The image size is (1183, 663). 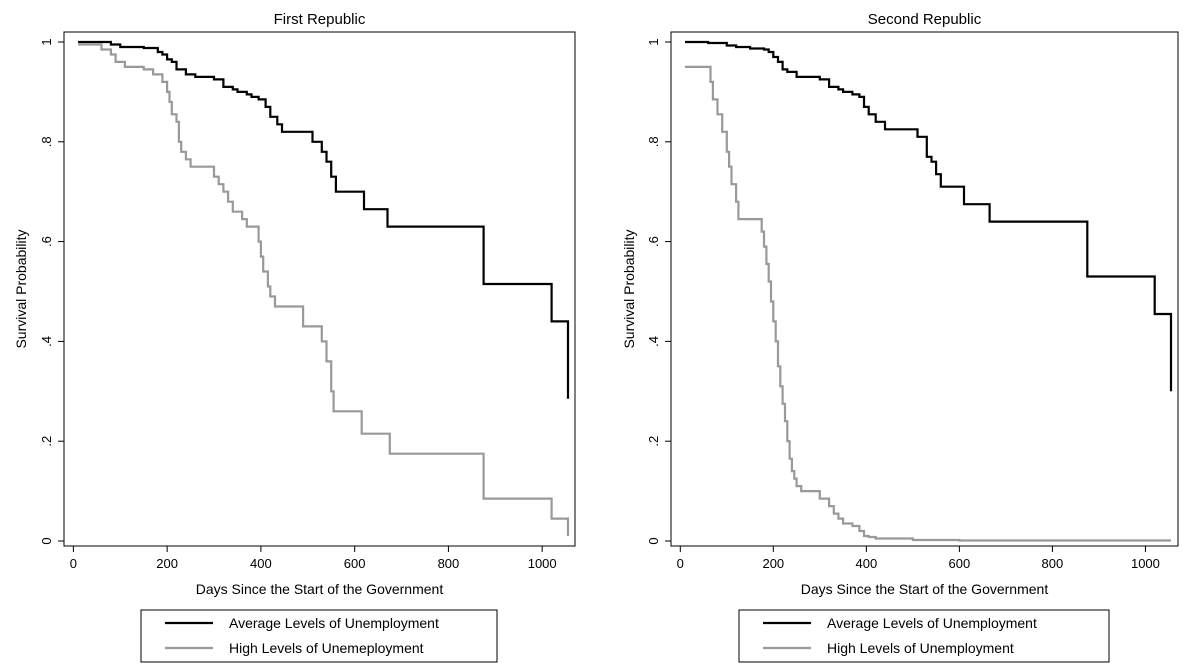 I want to click on legend-label: High Levels of Unemployment, so click(x=920, y=648).